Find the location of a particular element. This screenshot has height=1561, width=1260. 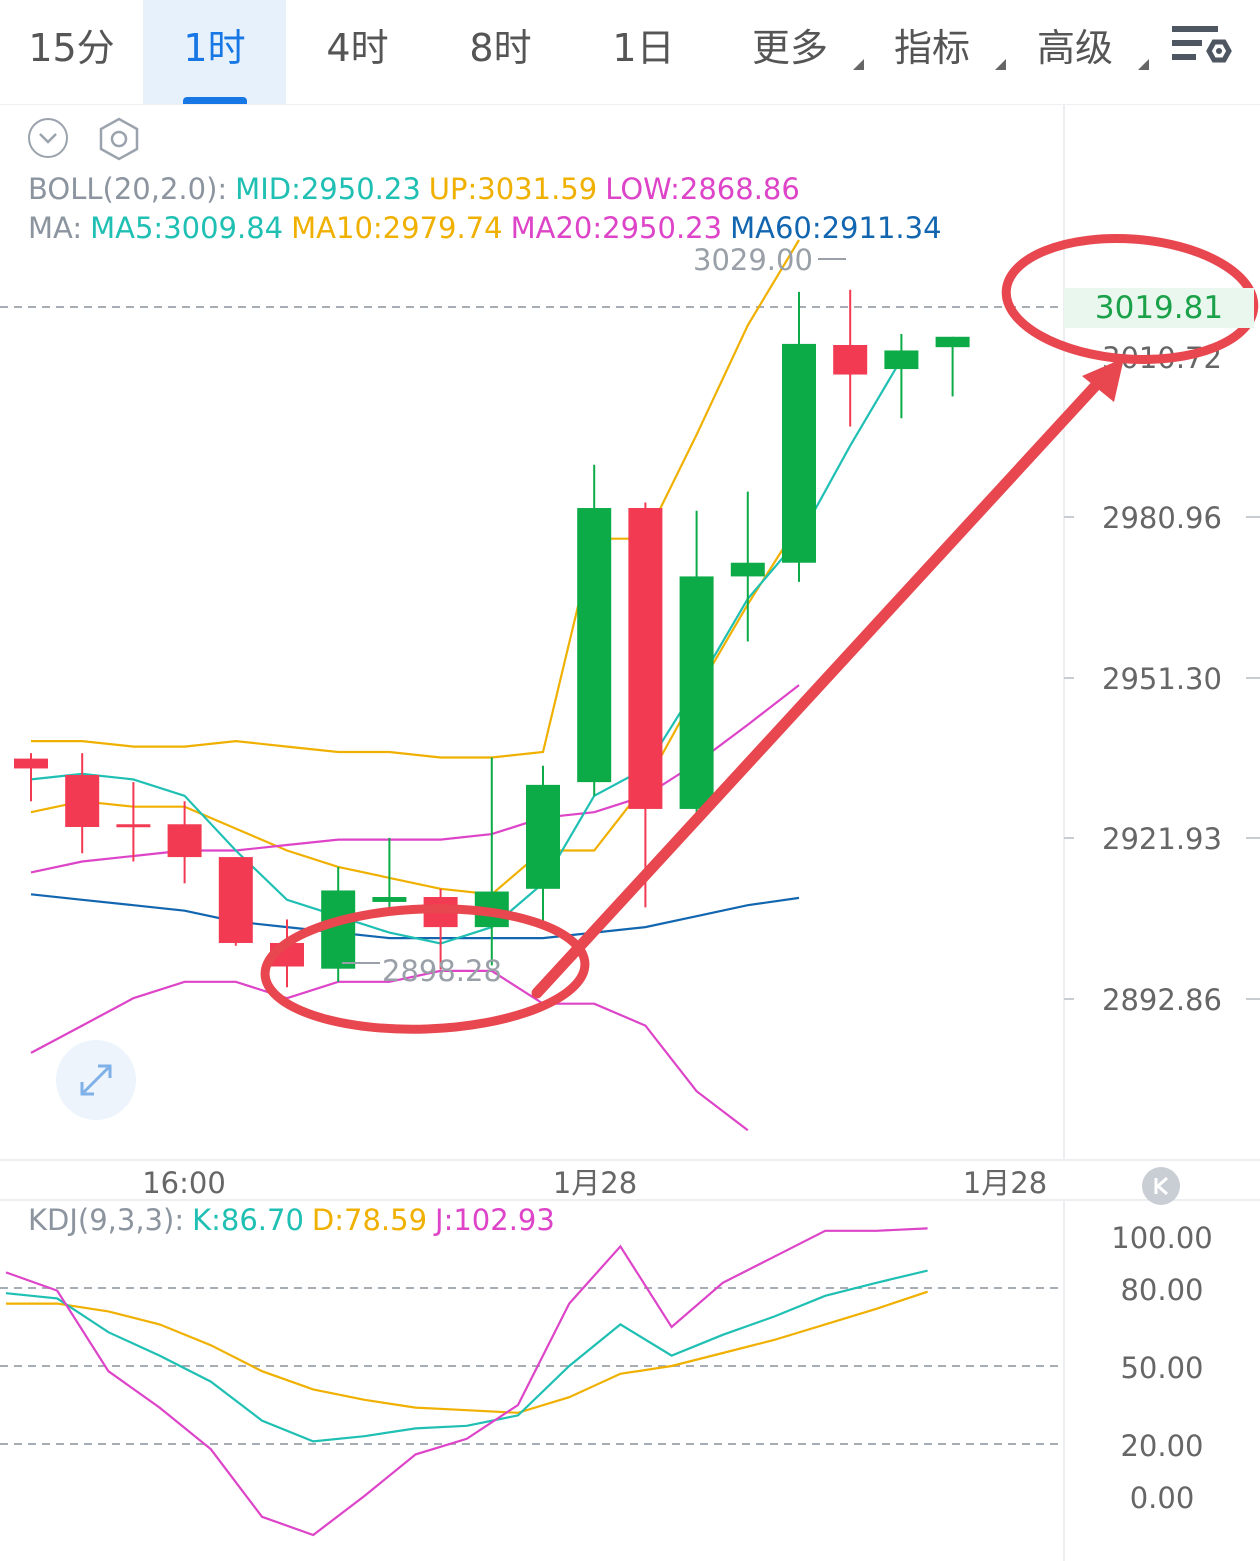

ma10-line is located at coordinates (415, 709).